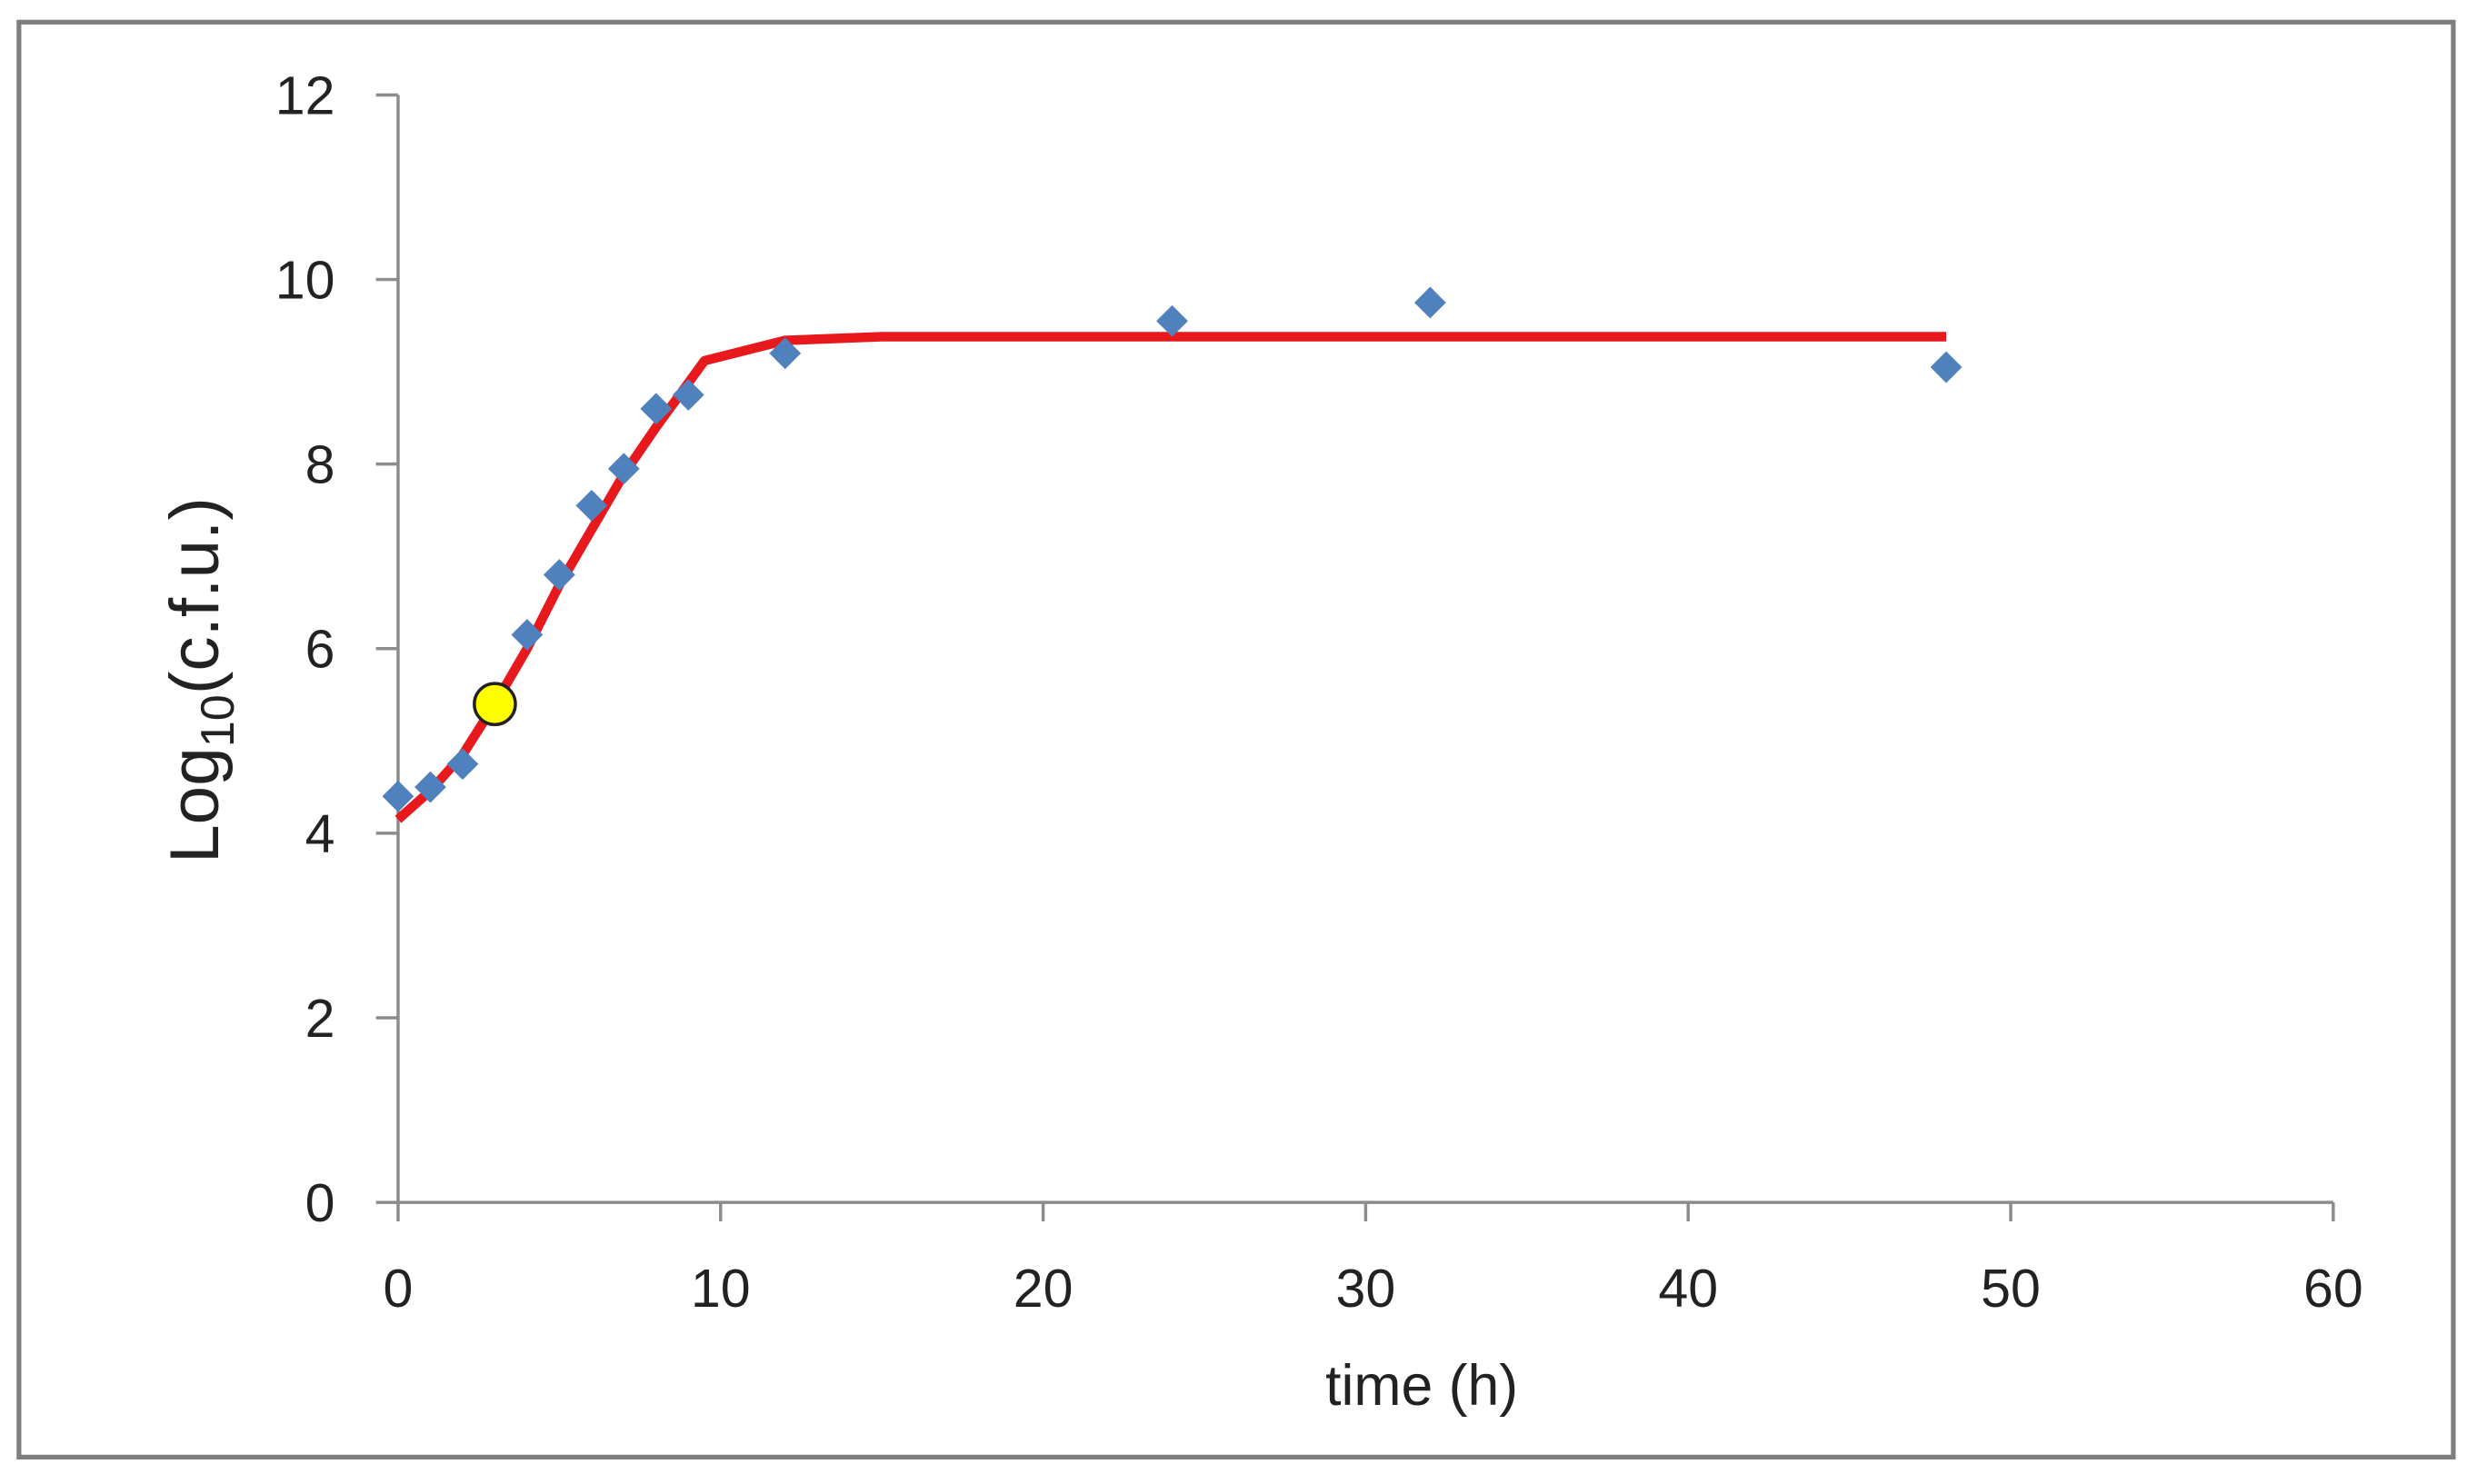 Image resolution: width=2477 pixels, height=1484 pixels. What do you see at coordinates (219, 720) in the screenshot?
I see `y-axis-label-sub: 10` at bounding box center [219, 720].